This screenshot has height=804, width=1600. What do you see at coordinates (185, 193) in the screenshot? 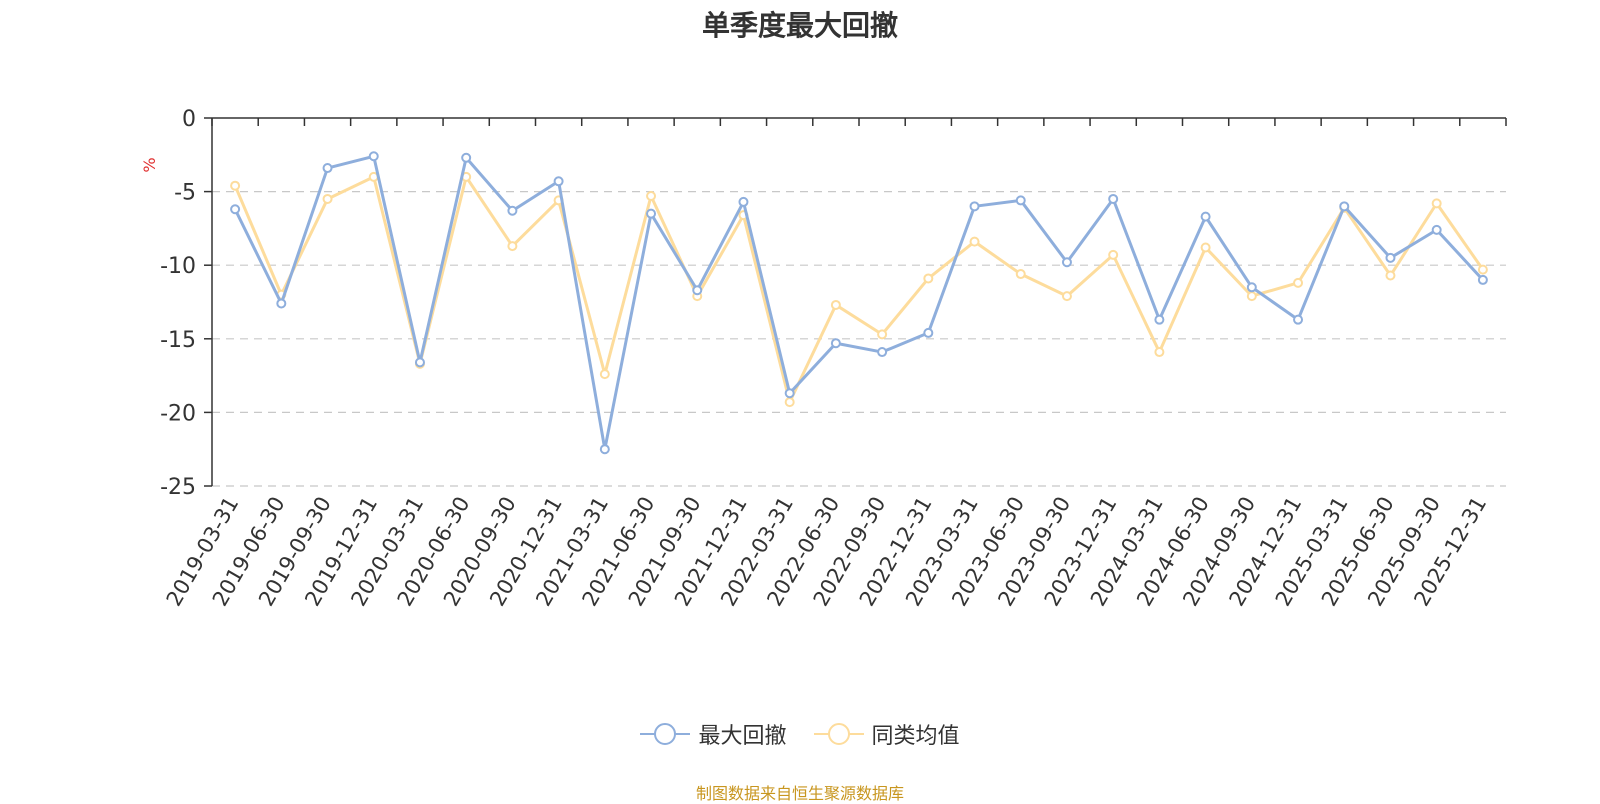
I see `y-tick-label: -5` at bounding box center [185, 193].